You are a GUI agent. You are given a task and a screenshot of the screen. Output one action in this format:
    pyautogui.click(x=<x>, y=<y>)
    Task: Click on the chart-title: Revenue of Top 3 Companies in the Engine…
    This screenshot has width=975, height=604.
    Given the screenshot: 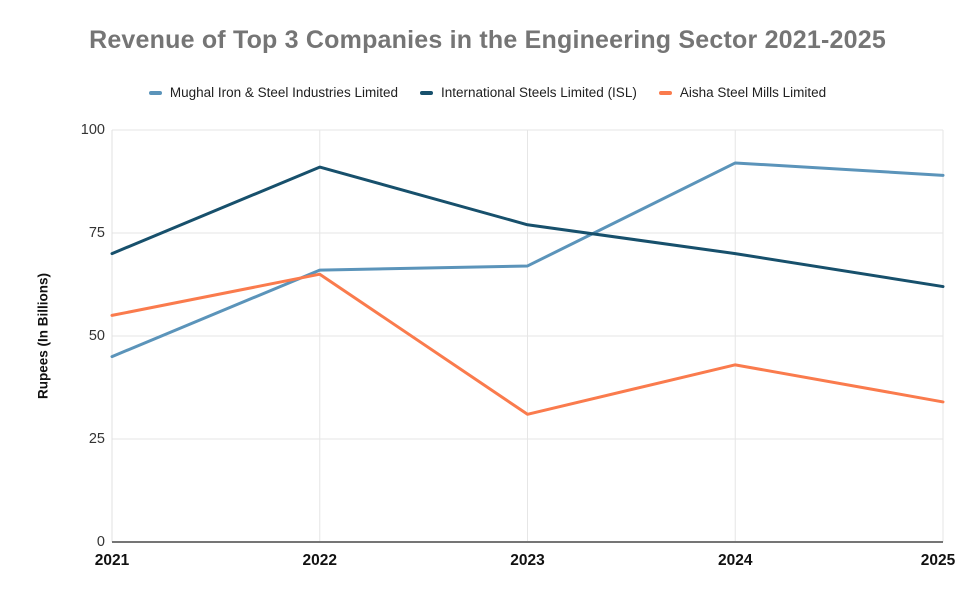 What is the action you would take?
    pyautogui.click(x=487, y=40)
    